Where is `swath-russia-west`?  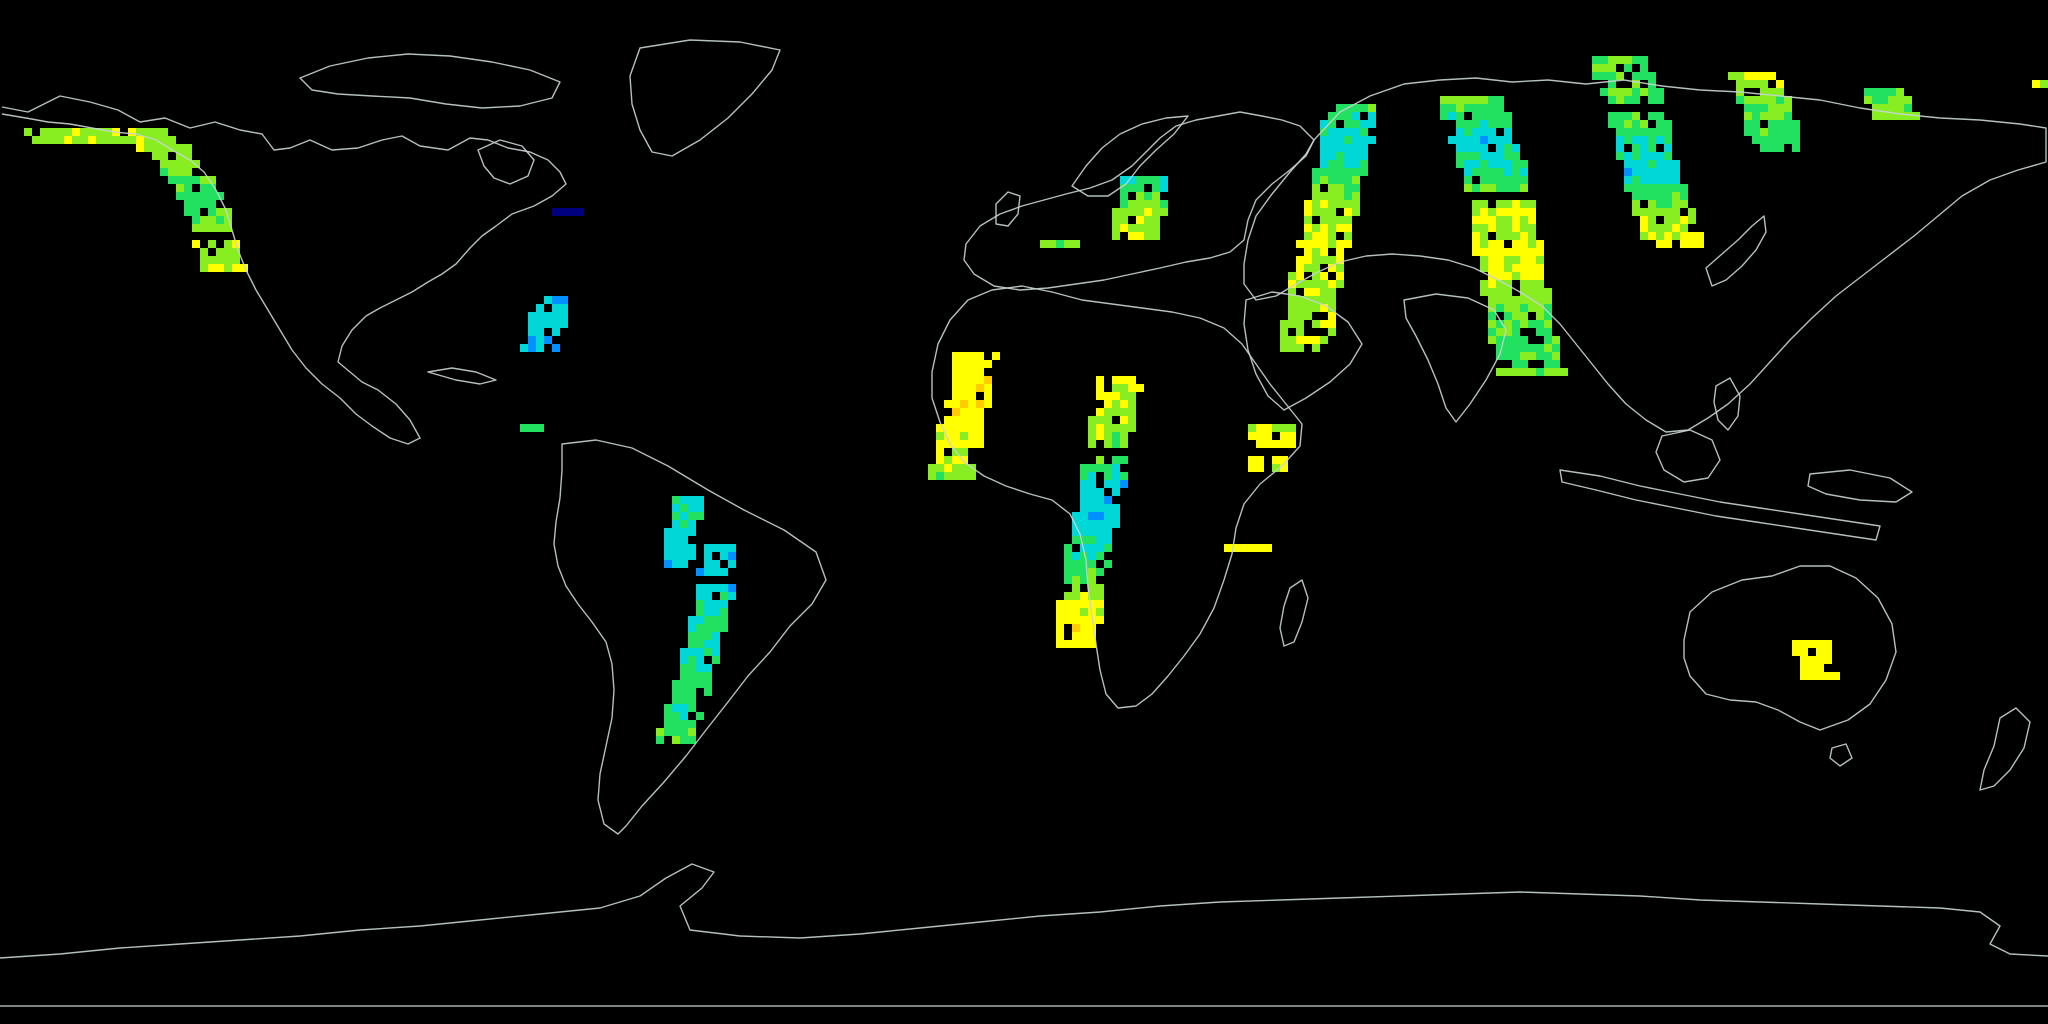
swath-russia-west is located at coordinates (1060, 244).